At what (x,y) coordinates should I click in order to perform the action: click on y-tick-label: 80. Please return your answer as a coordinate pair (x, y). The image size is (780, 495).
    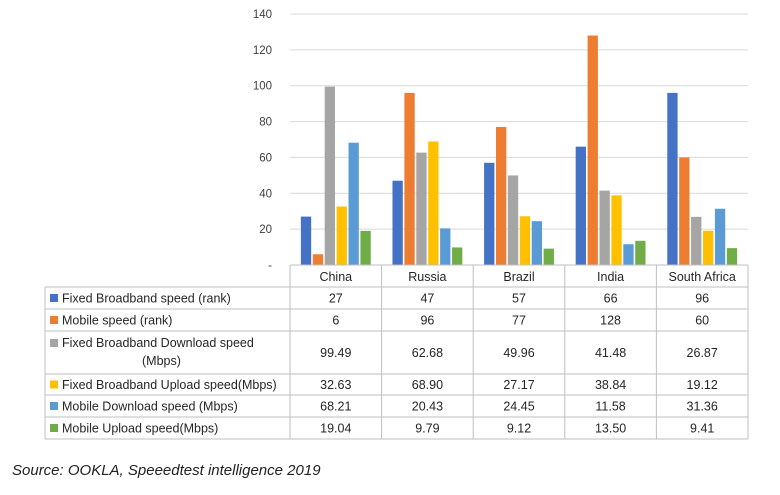
    Looking at the image, I should click on (265, 123).